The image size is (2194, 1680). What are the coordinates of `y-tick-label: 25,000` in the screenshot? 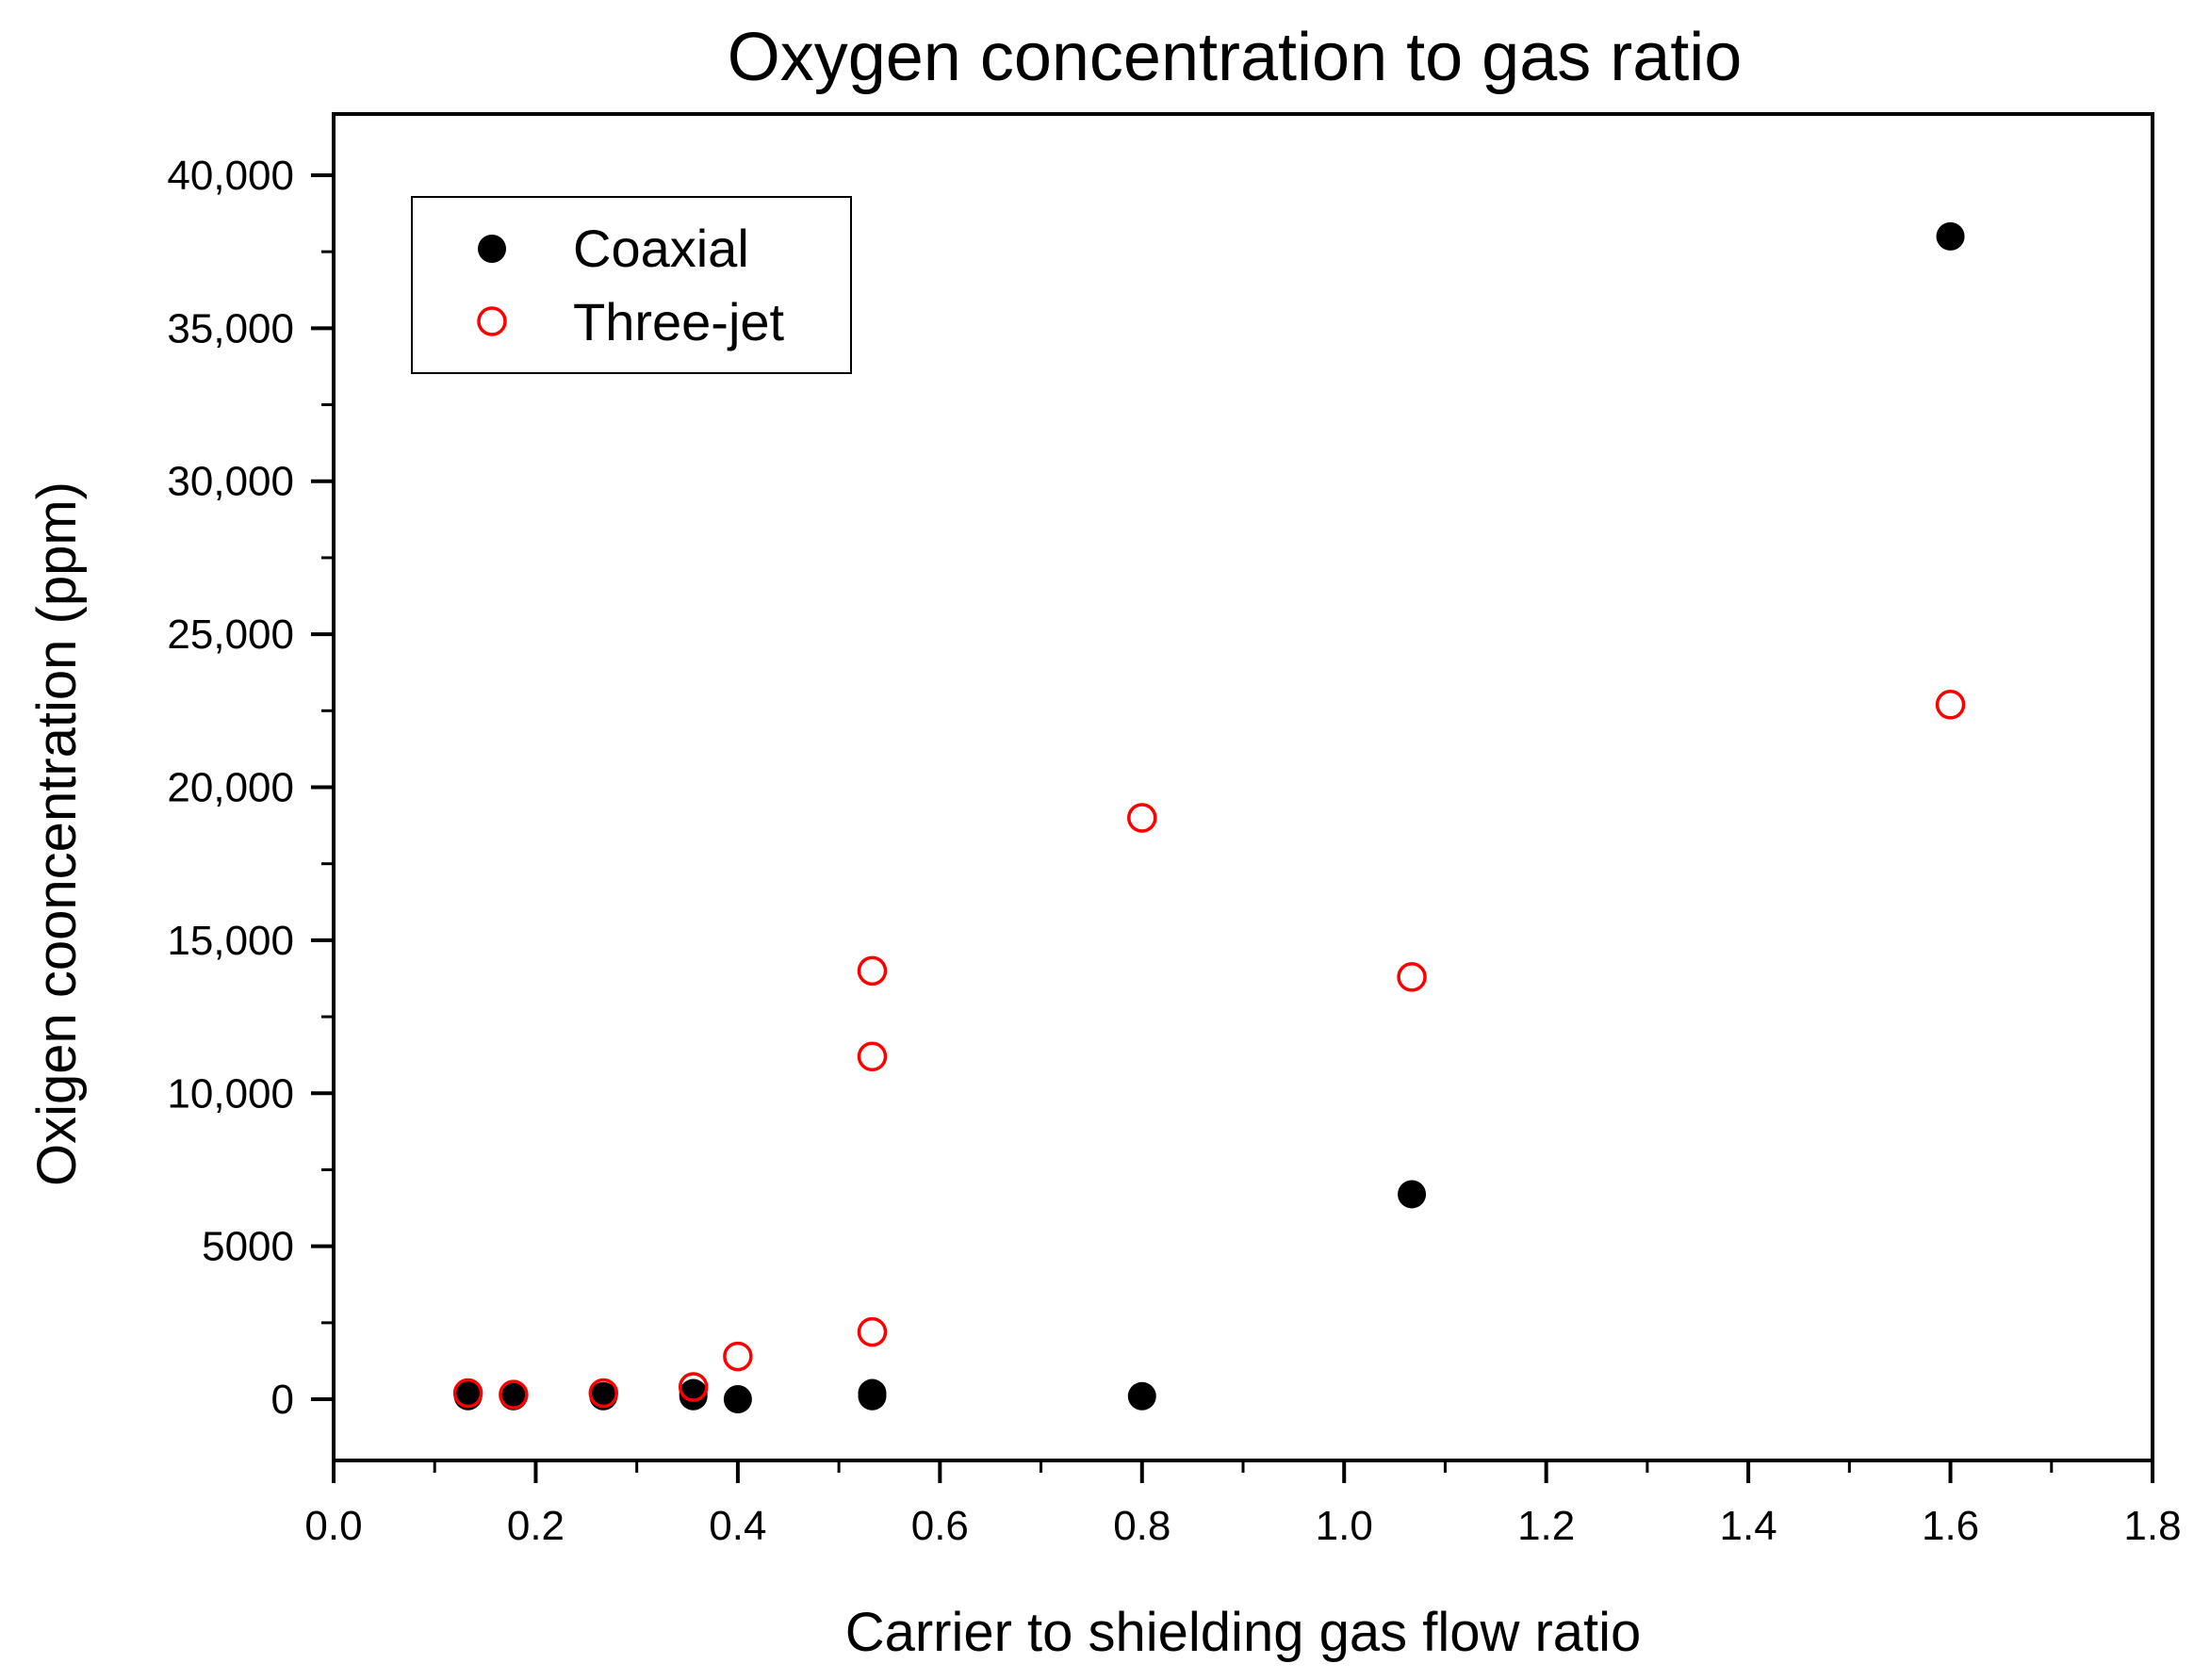 It's located at (231, 635).